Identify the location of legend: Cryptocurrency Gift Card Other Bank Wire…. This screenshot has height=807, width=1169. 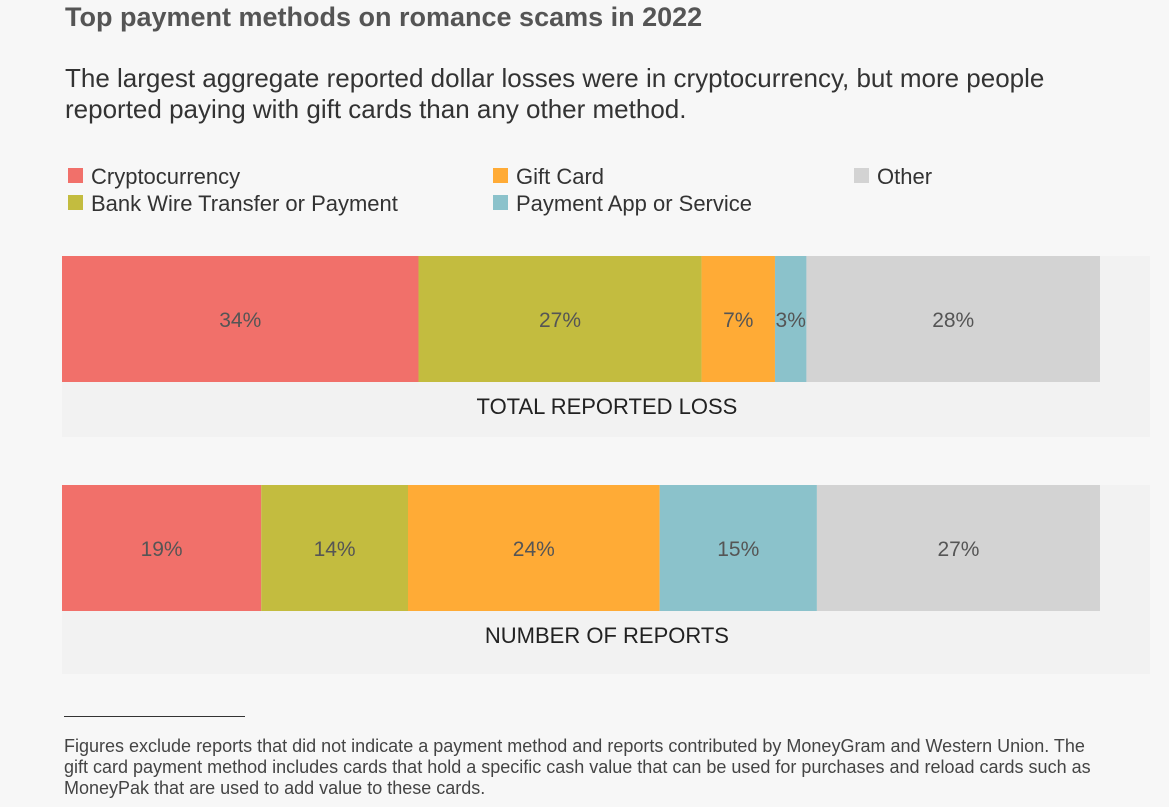
(613, 194).